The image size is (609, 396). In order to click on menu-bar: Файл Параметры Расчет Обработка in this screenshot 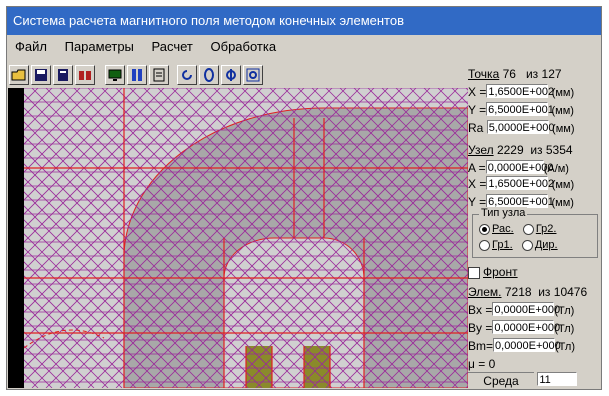, I will do `click(304, 47)`.